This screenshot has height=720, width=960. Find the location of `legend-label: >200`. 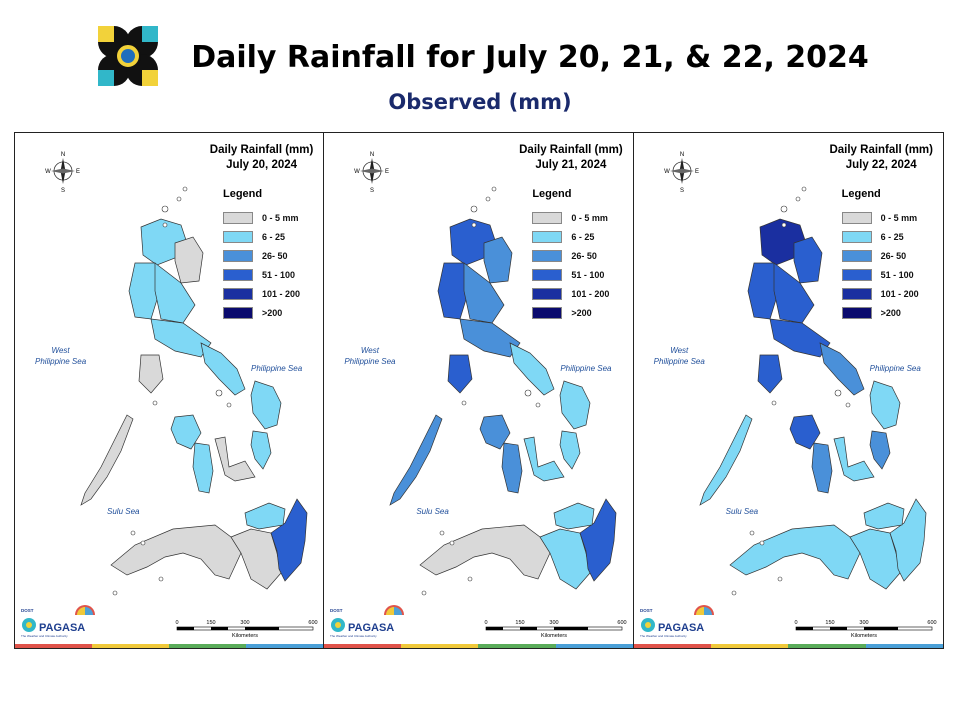

legend-label: >200 is located at coordinates (581, 312).